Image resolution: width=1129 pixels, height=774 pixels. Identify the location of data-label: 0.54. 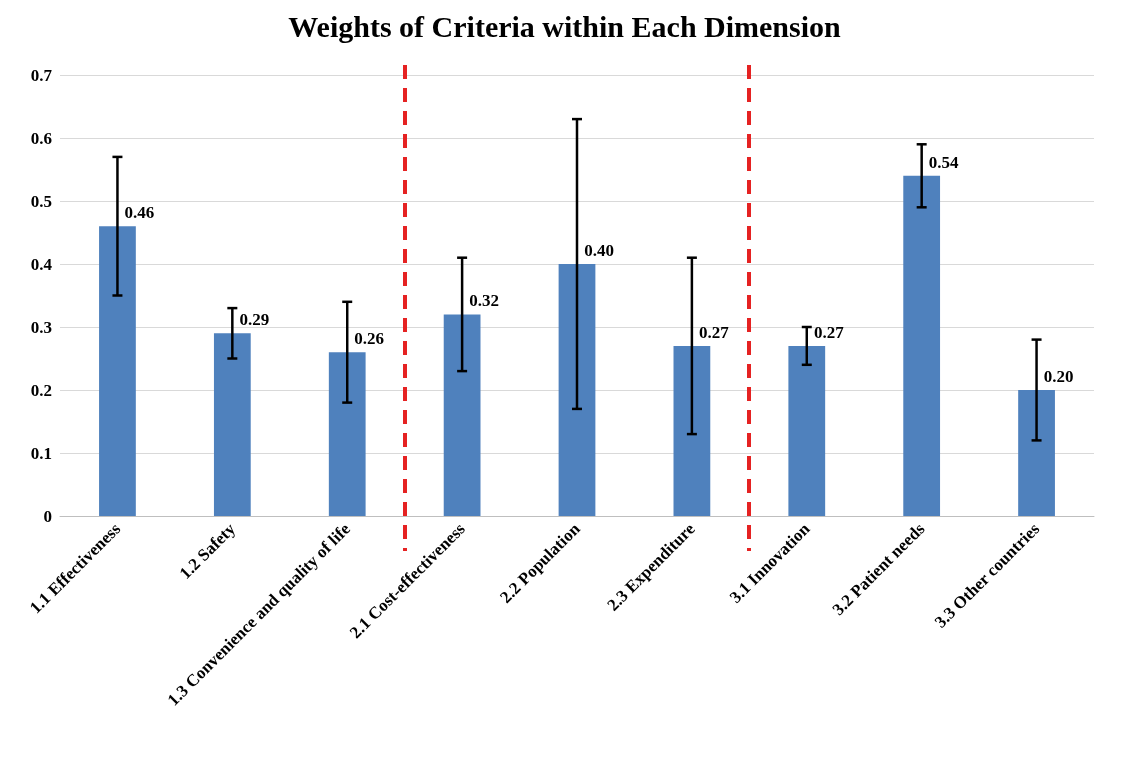
(944, 162).